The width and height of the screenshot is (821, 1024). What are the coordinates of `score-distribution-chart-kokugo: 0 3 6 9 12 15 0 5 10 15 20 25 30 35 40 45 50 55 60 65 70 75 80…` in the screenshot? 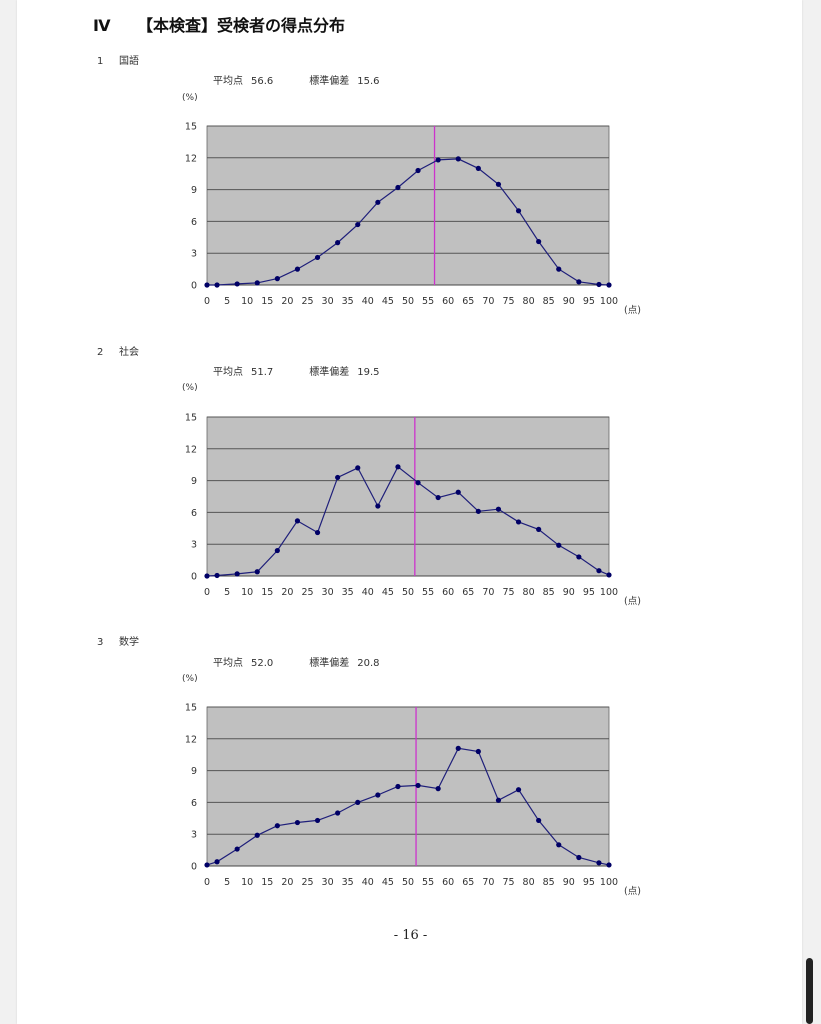 It's located at (413, 219).